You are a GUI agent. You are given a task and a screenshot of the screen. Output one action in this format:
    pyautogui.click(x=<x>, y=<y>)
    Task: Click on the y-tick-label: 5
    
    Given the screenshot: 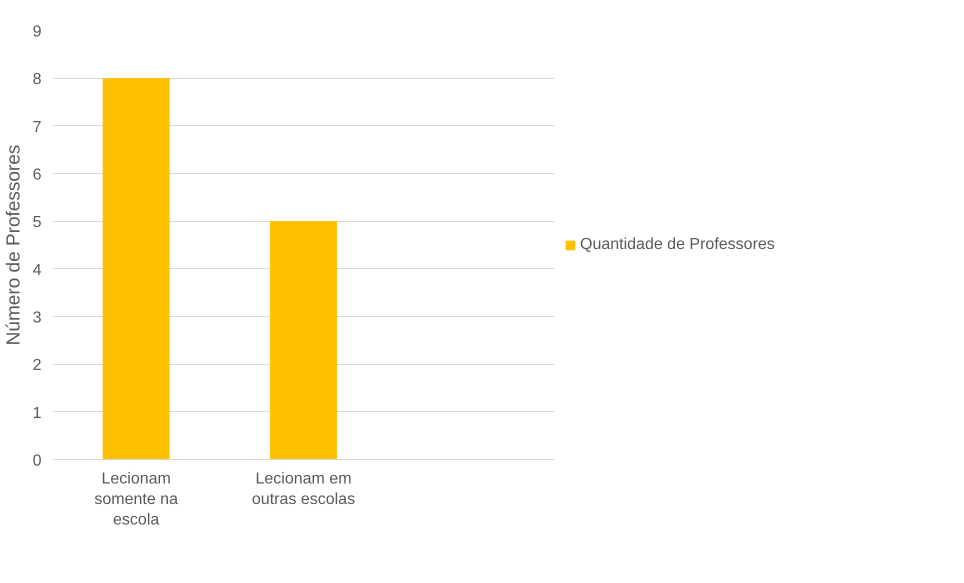 What is the action you would take?
    pyautogui.click(x=37, y=223)
    